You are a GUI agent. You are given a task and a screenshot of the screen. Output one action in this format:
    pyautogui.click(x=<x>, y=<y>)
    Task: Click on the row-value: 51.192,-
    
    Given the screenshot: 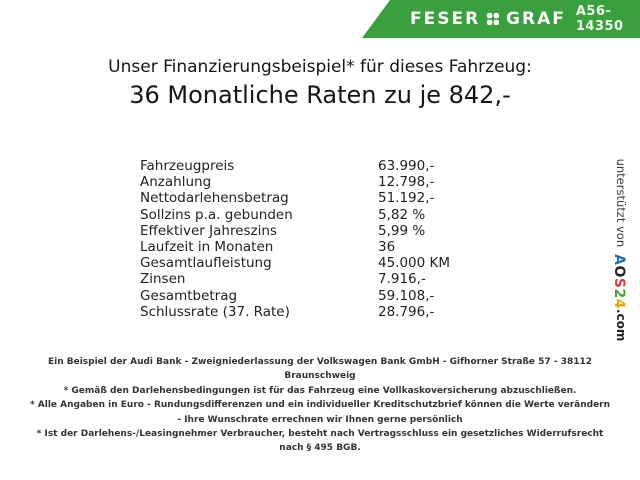 What is the action you would take?
    pyautogui.click(x=406, y=198)
    